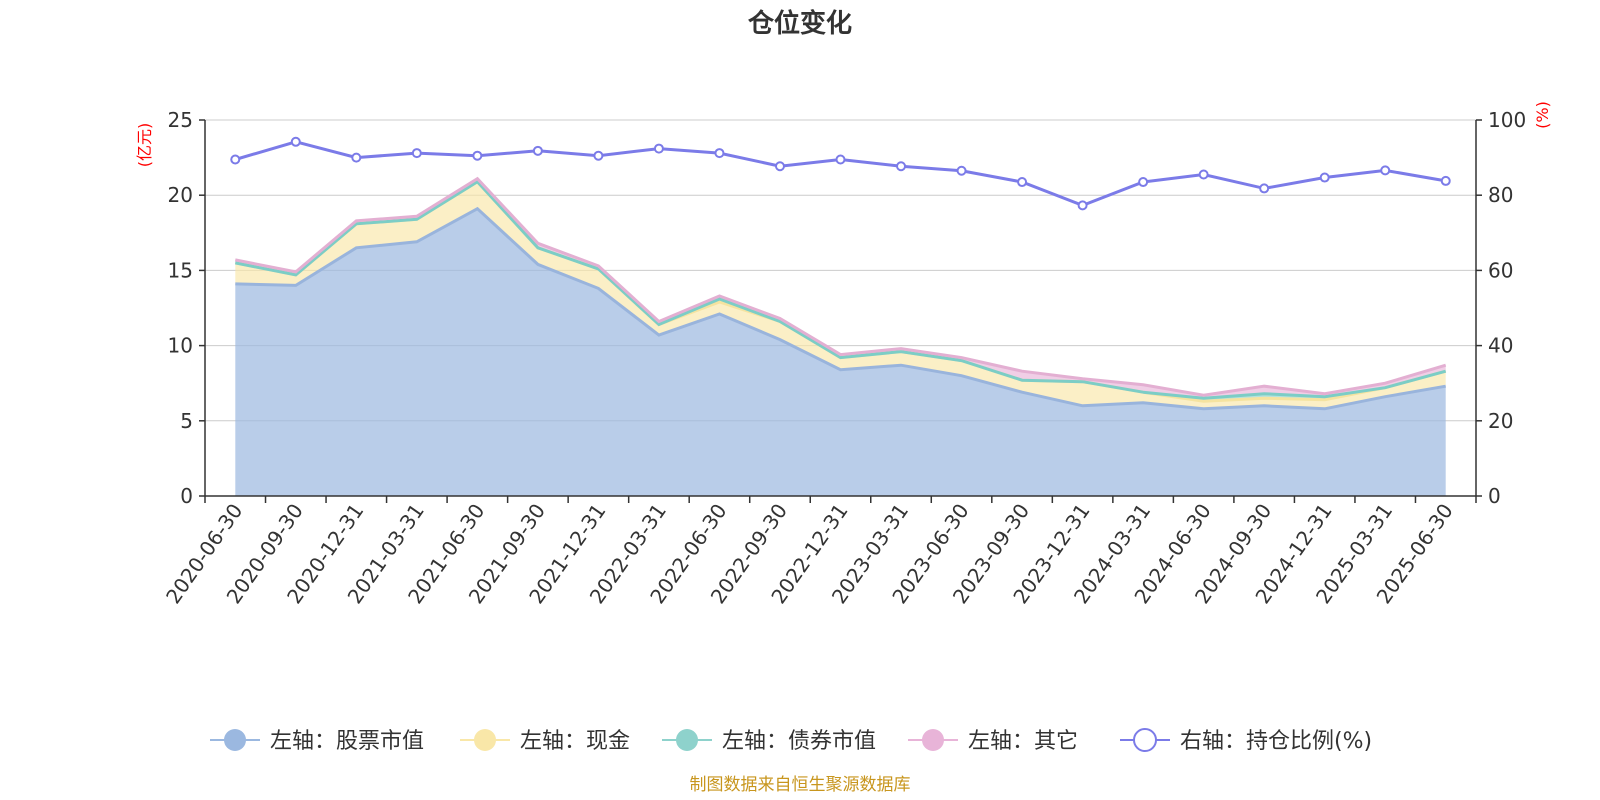 The image size is (1600, 800). Describe the element at coordinates (186, 496) in the screenshot. I see `left-axis-tick-label: 0` at that location.